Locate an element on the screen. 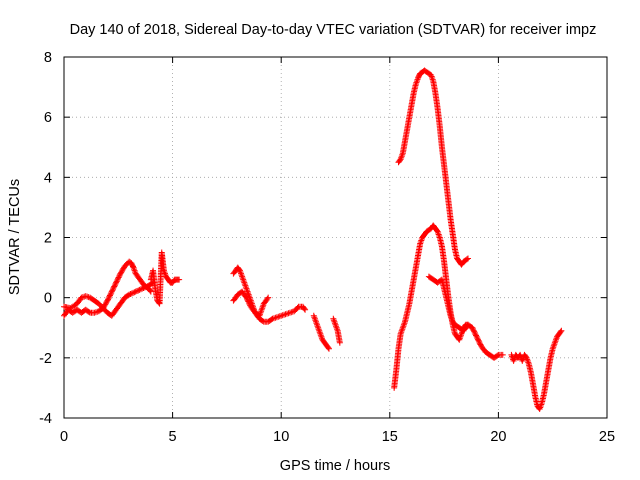 The height and width of the screenshot is (480, 640). x-tick-label: 20 is located at coordinates (498, 437).